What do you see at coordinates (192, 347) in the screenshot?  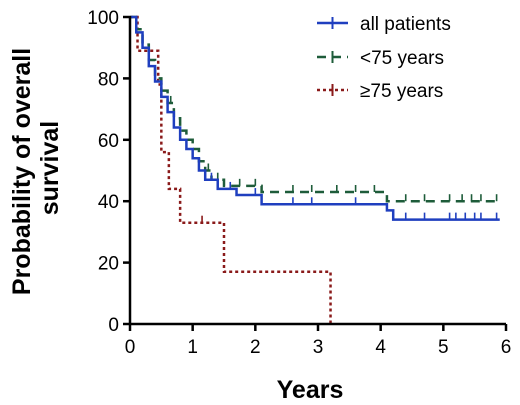 I see `x-tick-label: 1` at bounding box center [192, 347].